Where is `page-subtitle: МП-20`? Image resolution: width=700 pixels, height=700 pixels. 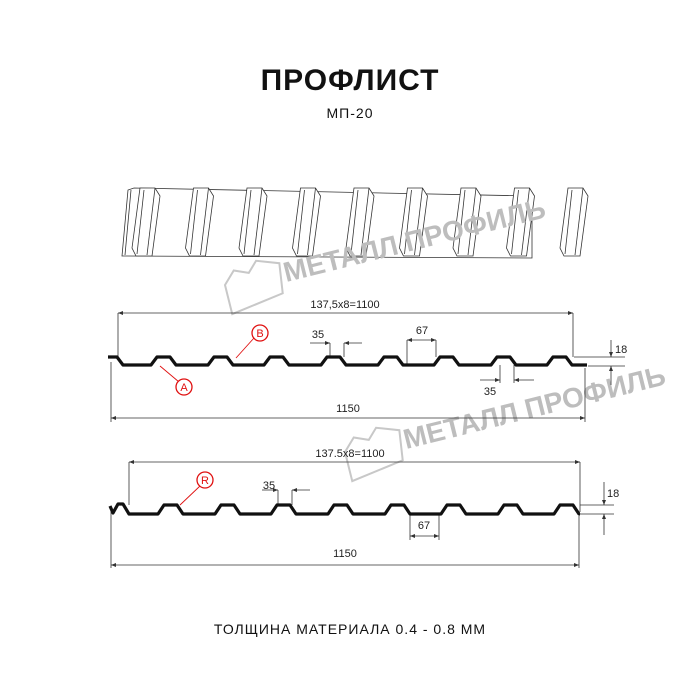
page-subtitle: МП-20 is located at coordinates (350, 113).